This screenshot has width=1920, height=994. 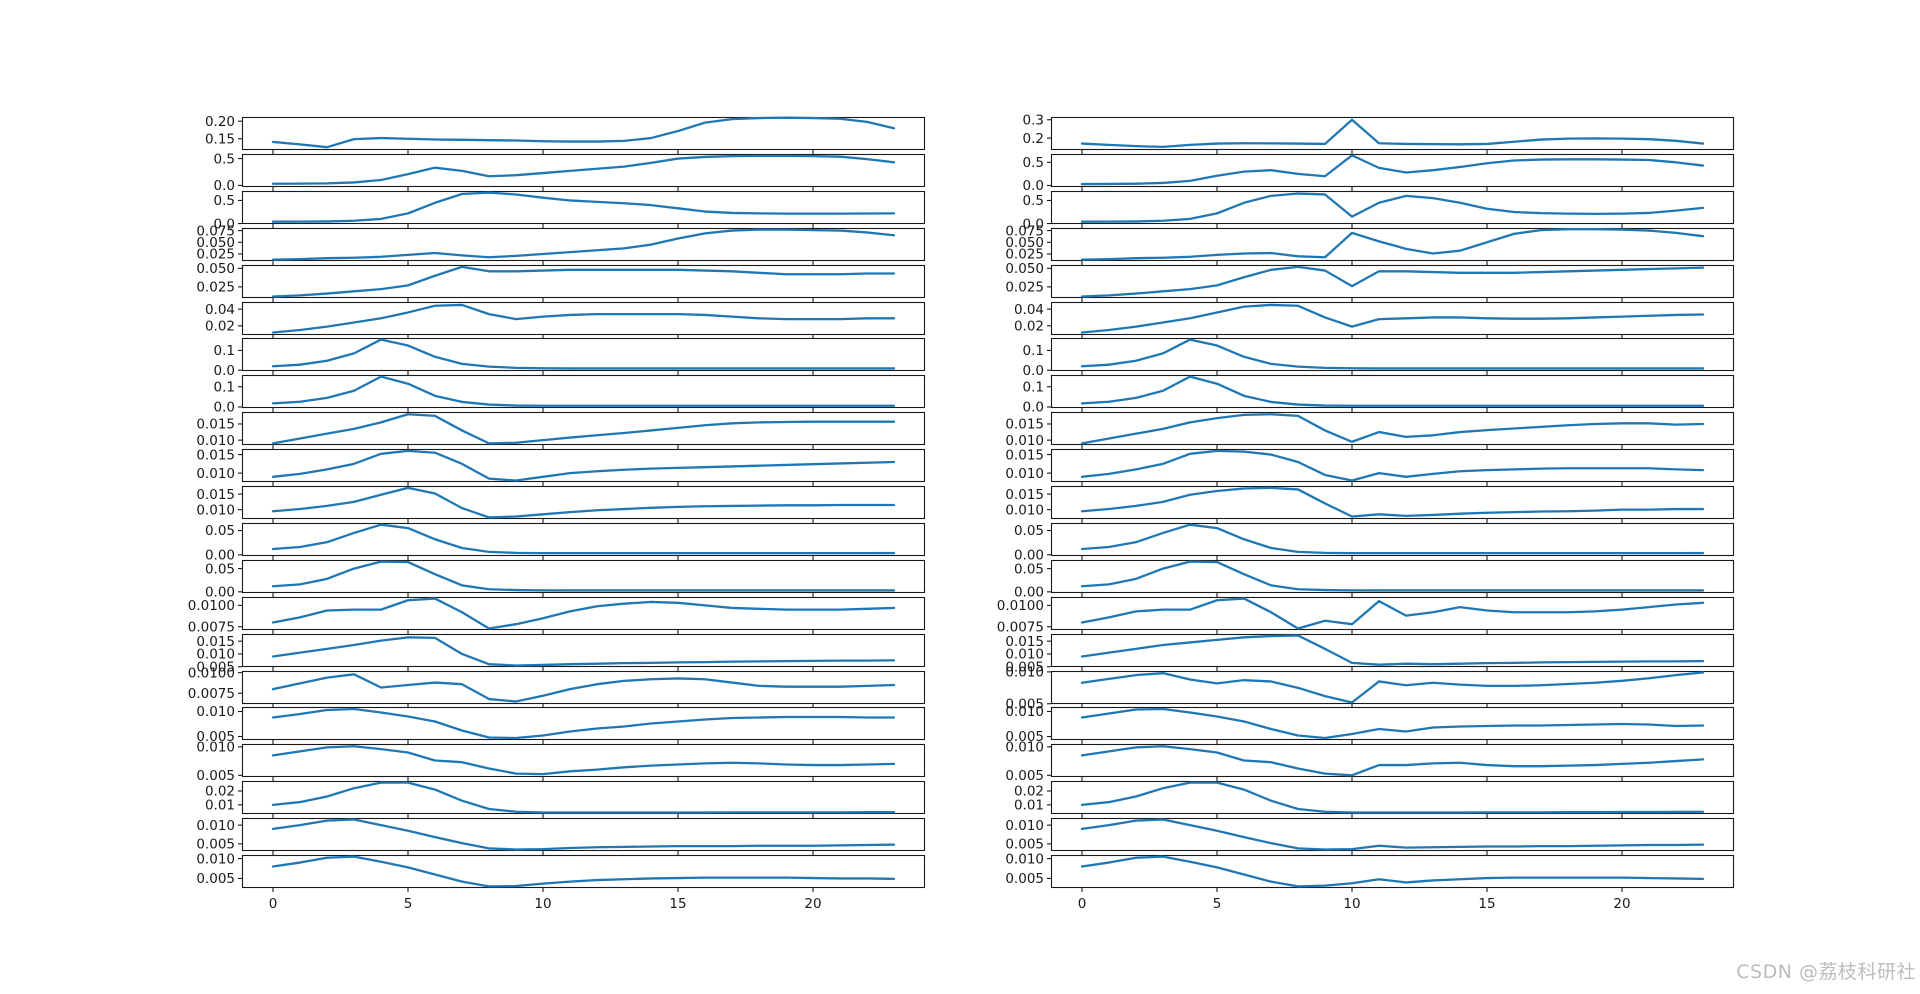 What do you see at coordinates (1379, 173) in the screenshot?
I see `subplot-right-2: 0.00.5` at bounding box center [1379, 173].